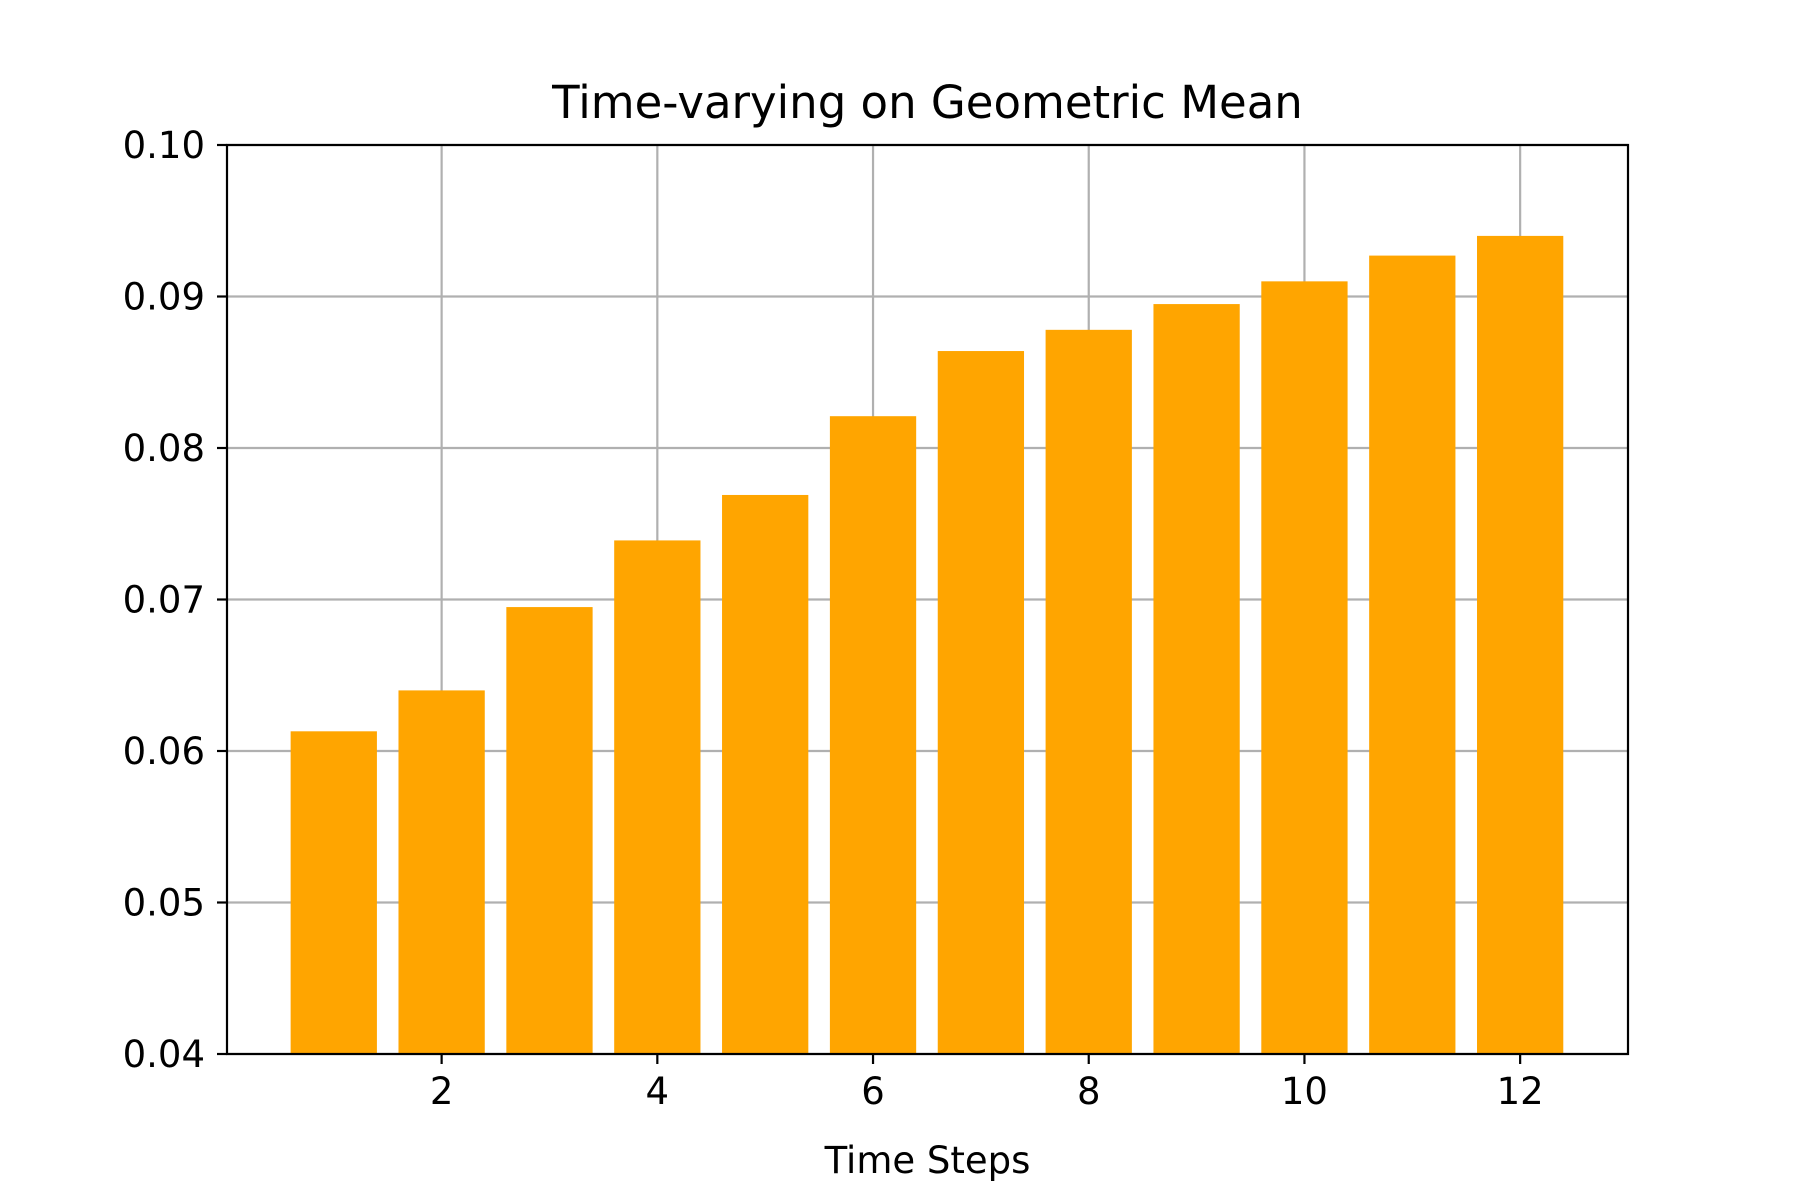  Describe the element at coordinates (164, 751) in the screenshot. I see `y-tick-label-2: 0.06` at that location.